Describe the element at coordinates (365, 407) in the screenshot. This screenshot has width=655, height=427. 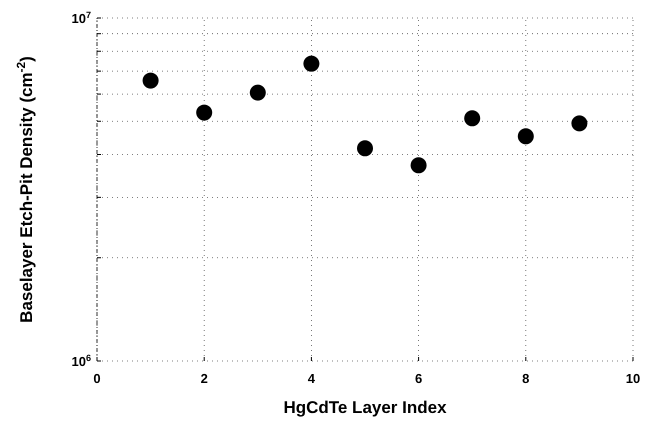
I see `x-axis-title: HgCdTe Layer Index` at that location.